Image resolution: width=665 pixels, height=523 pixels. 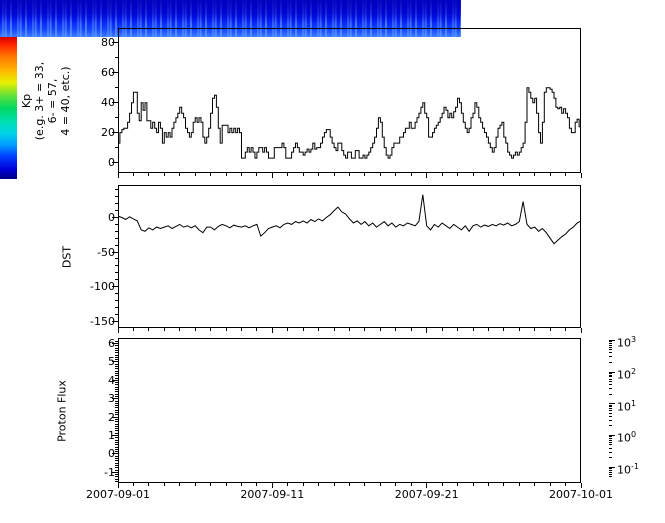 I want to click on dst-y-tick-label: -50, so click(x=106, y=252).